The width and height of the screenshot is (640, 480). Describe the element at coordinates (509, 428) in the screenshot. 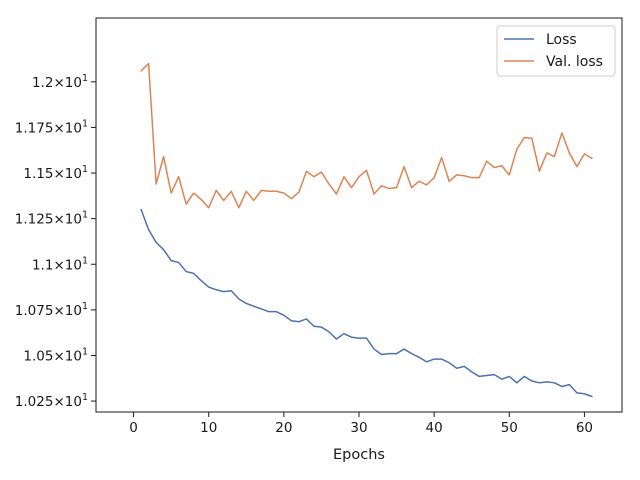

I see `x-tick-label: 50` at that location.